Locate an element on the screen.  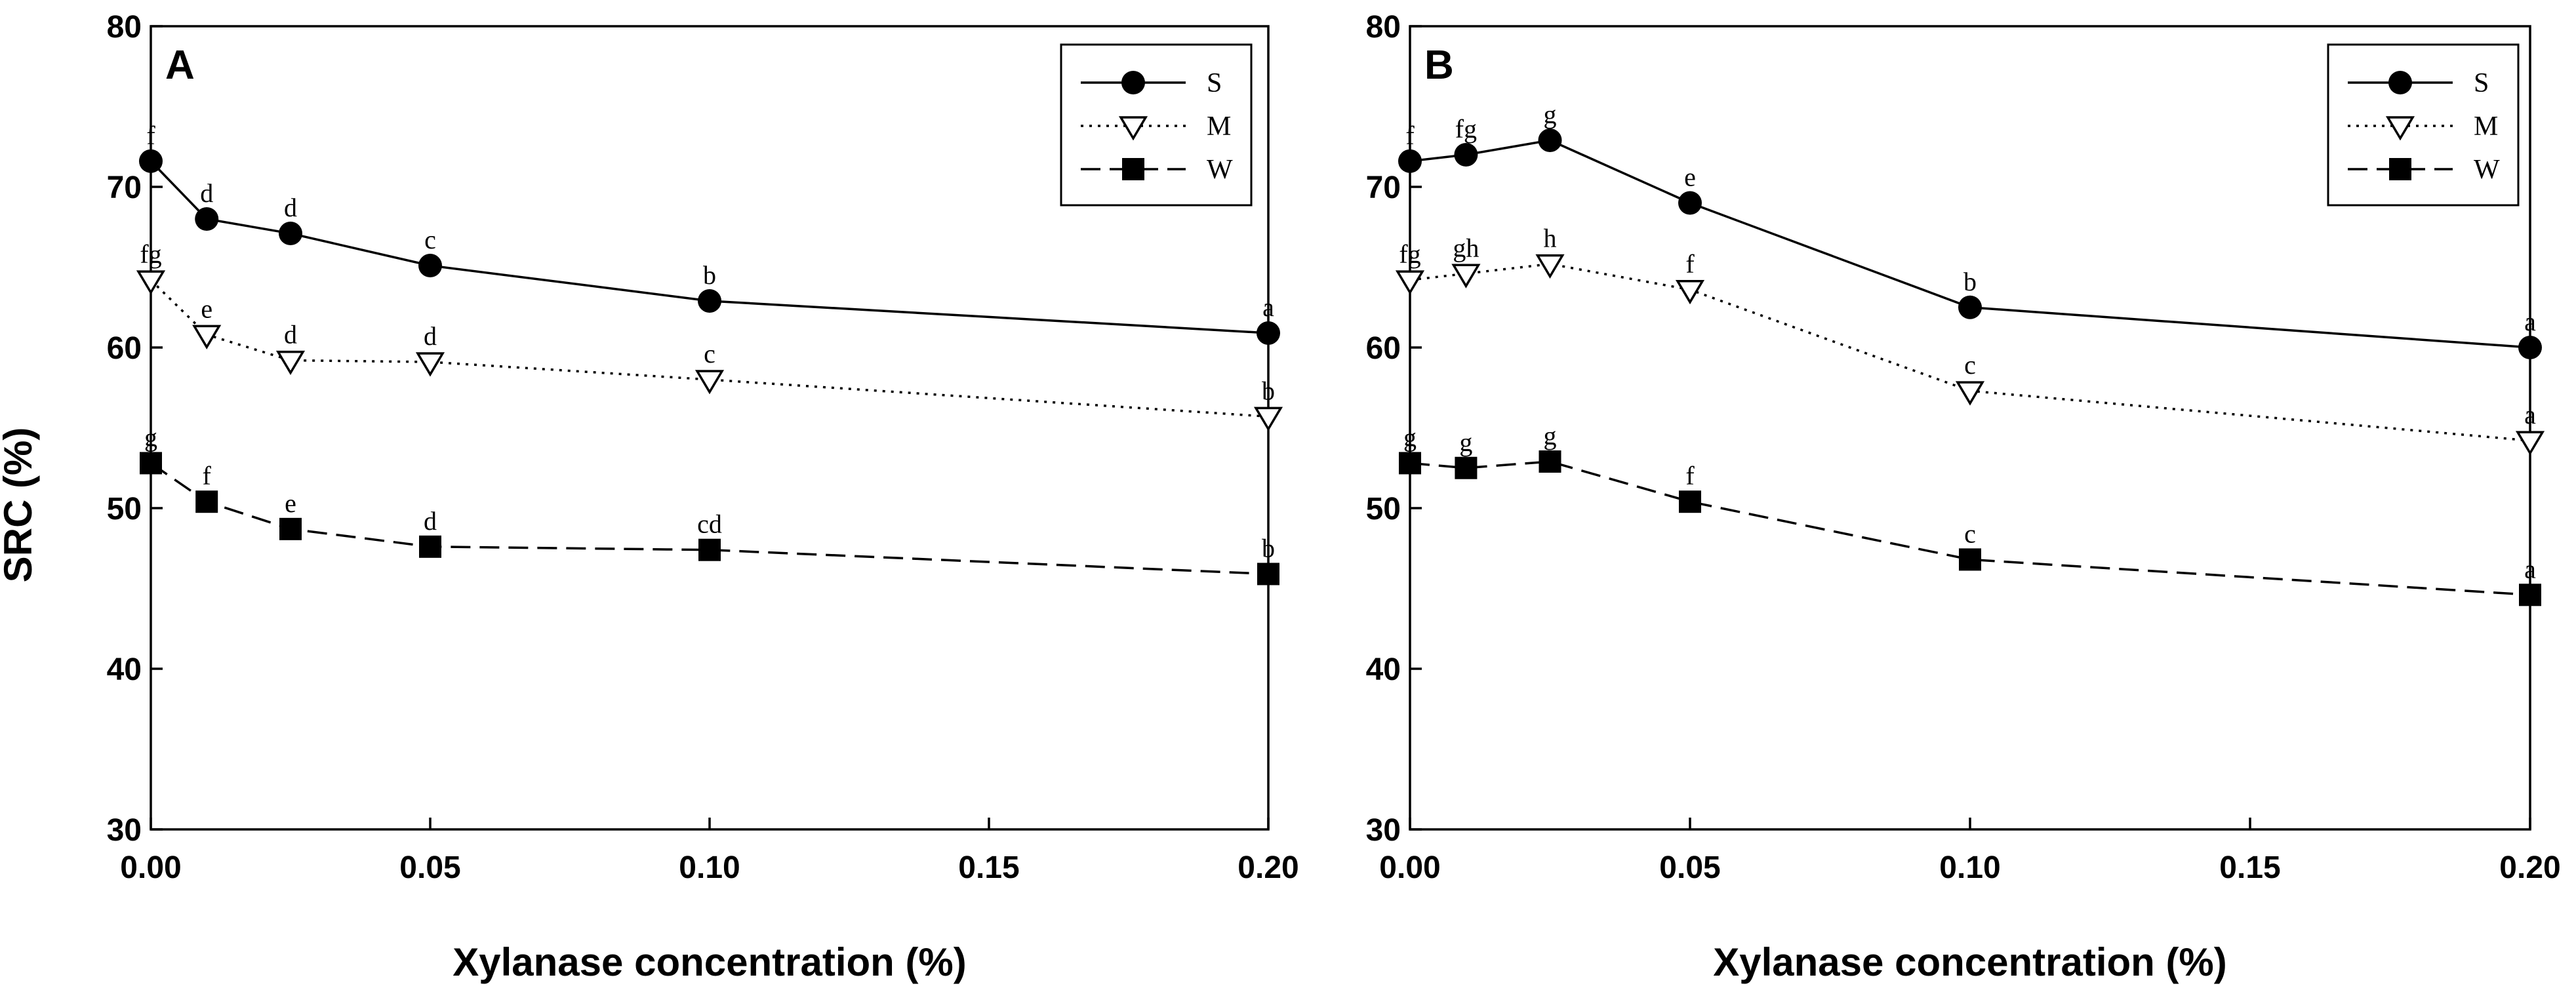
series-w: g f e d cd b is located at coordinates (709, 503).